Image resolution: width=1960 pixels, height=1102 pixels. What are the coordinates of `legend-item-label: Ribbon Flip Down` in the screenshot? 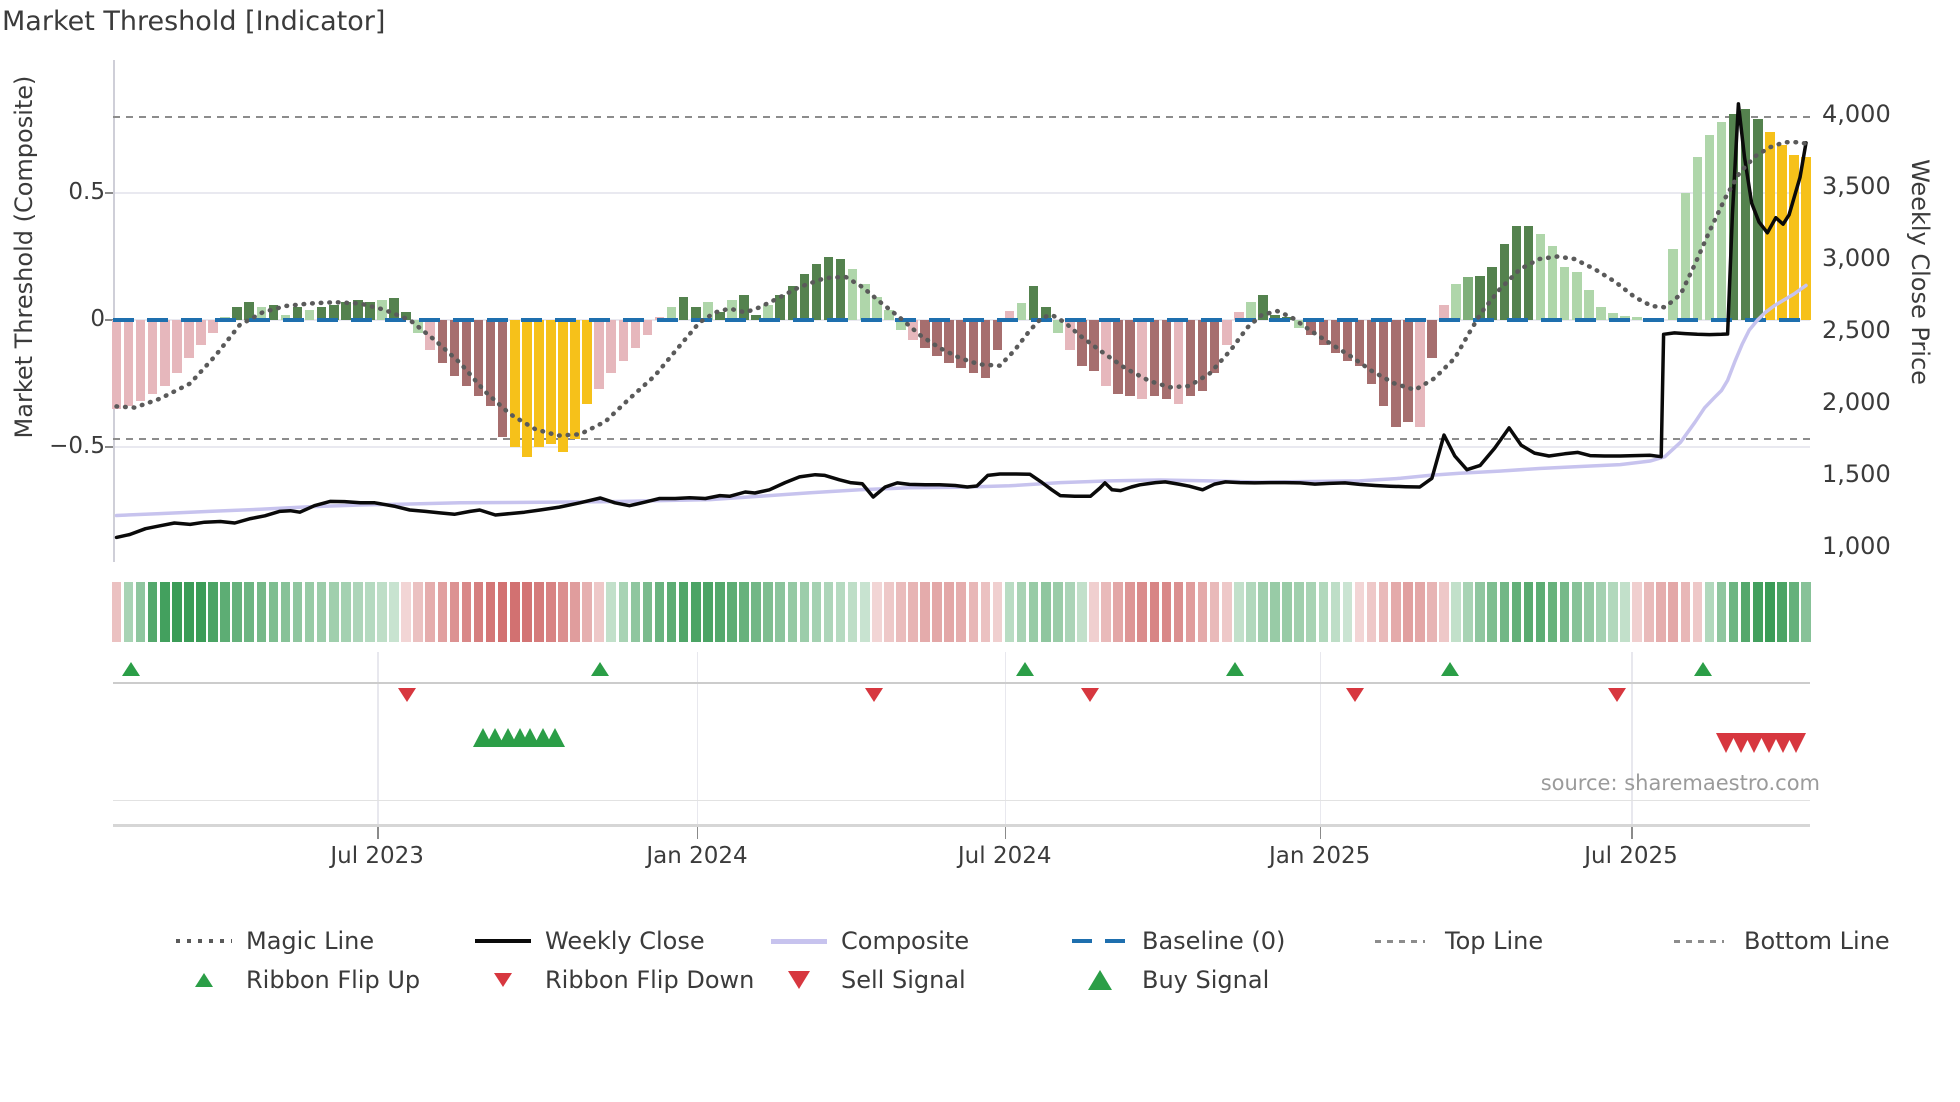 It's located at (650, 980).